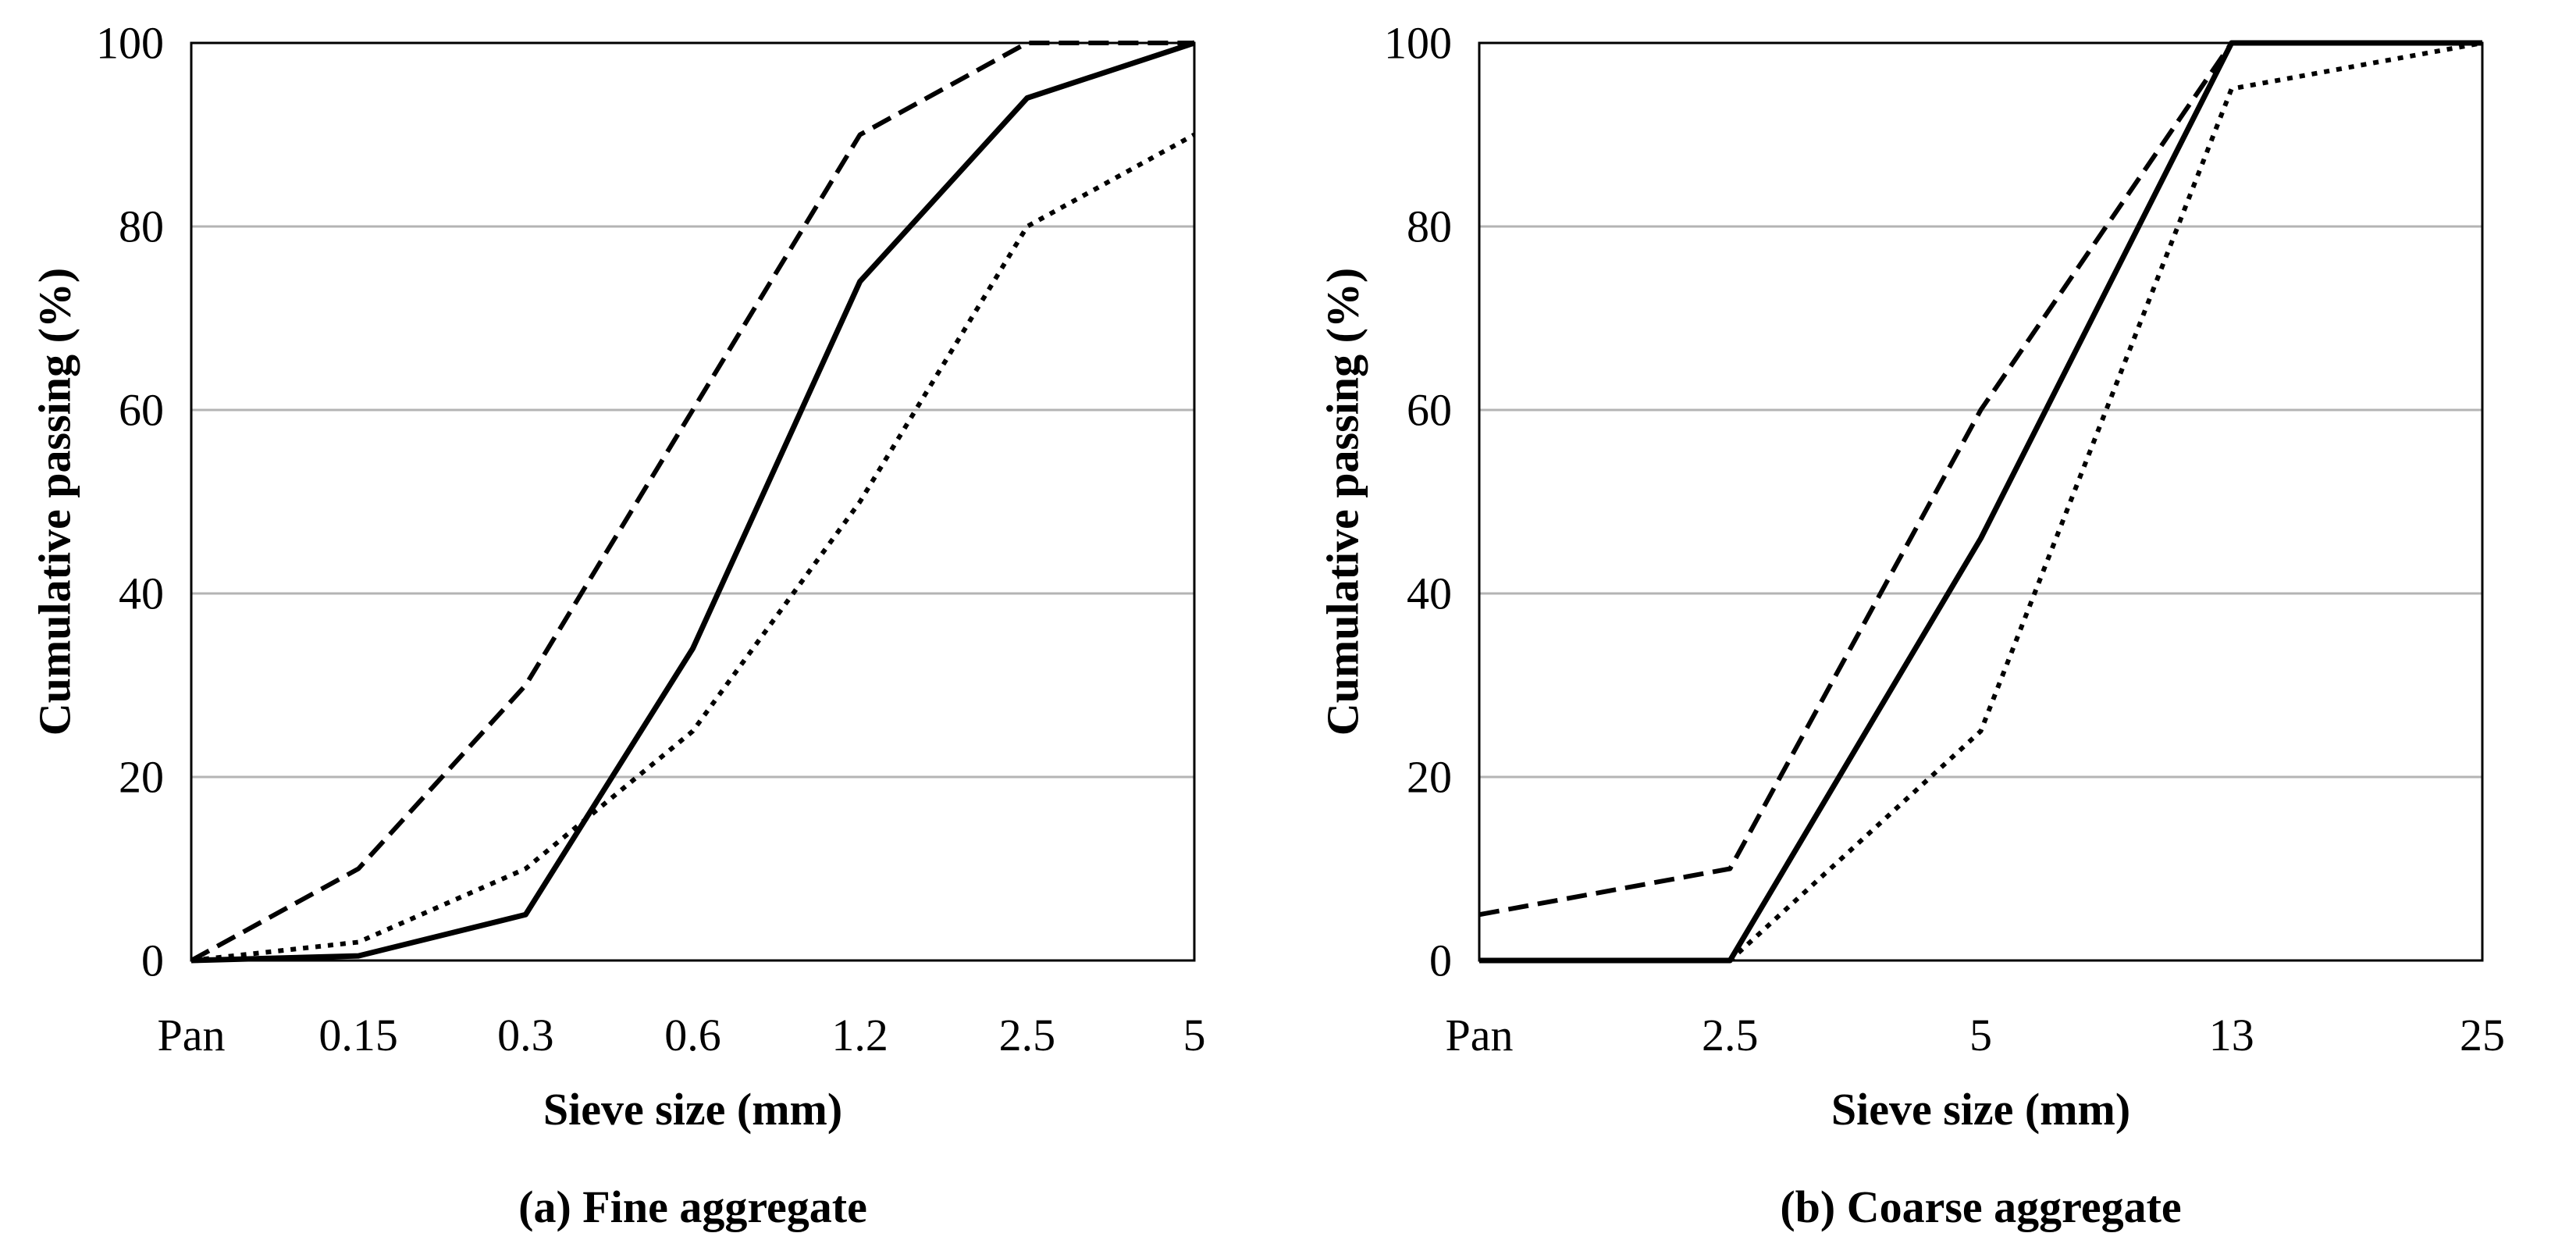 The image size is (2576, 1258). What do you see at coordinates (859, 1035) in the screenshot?
I see `x-tick-label: 1.2` at bounding box center [859, 1035].